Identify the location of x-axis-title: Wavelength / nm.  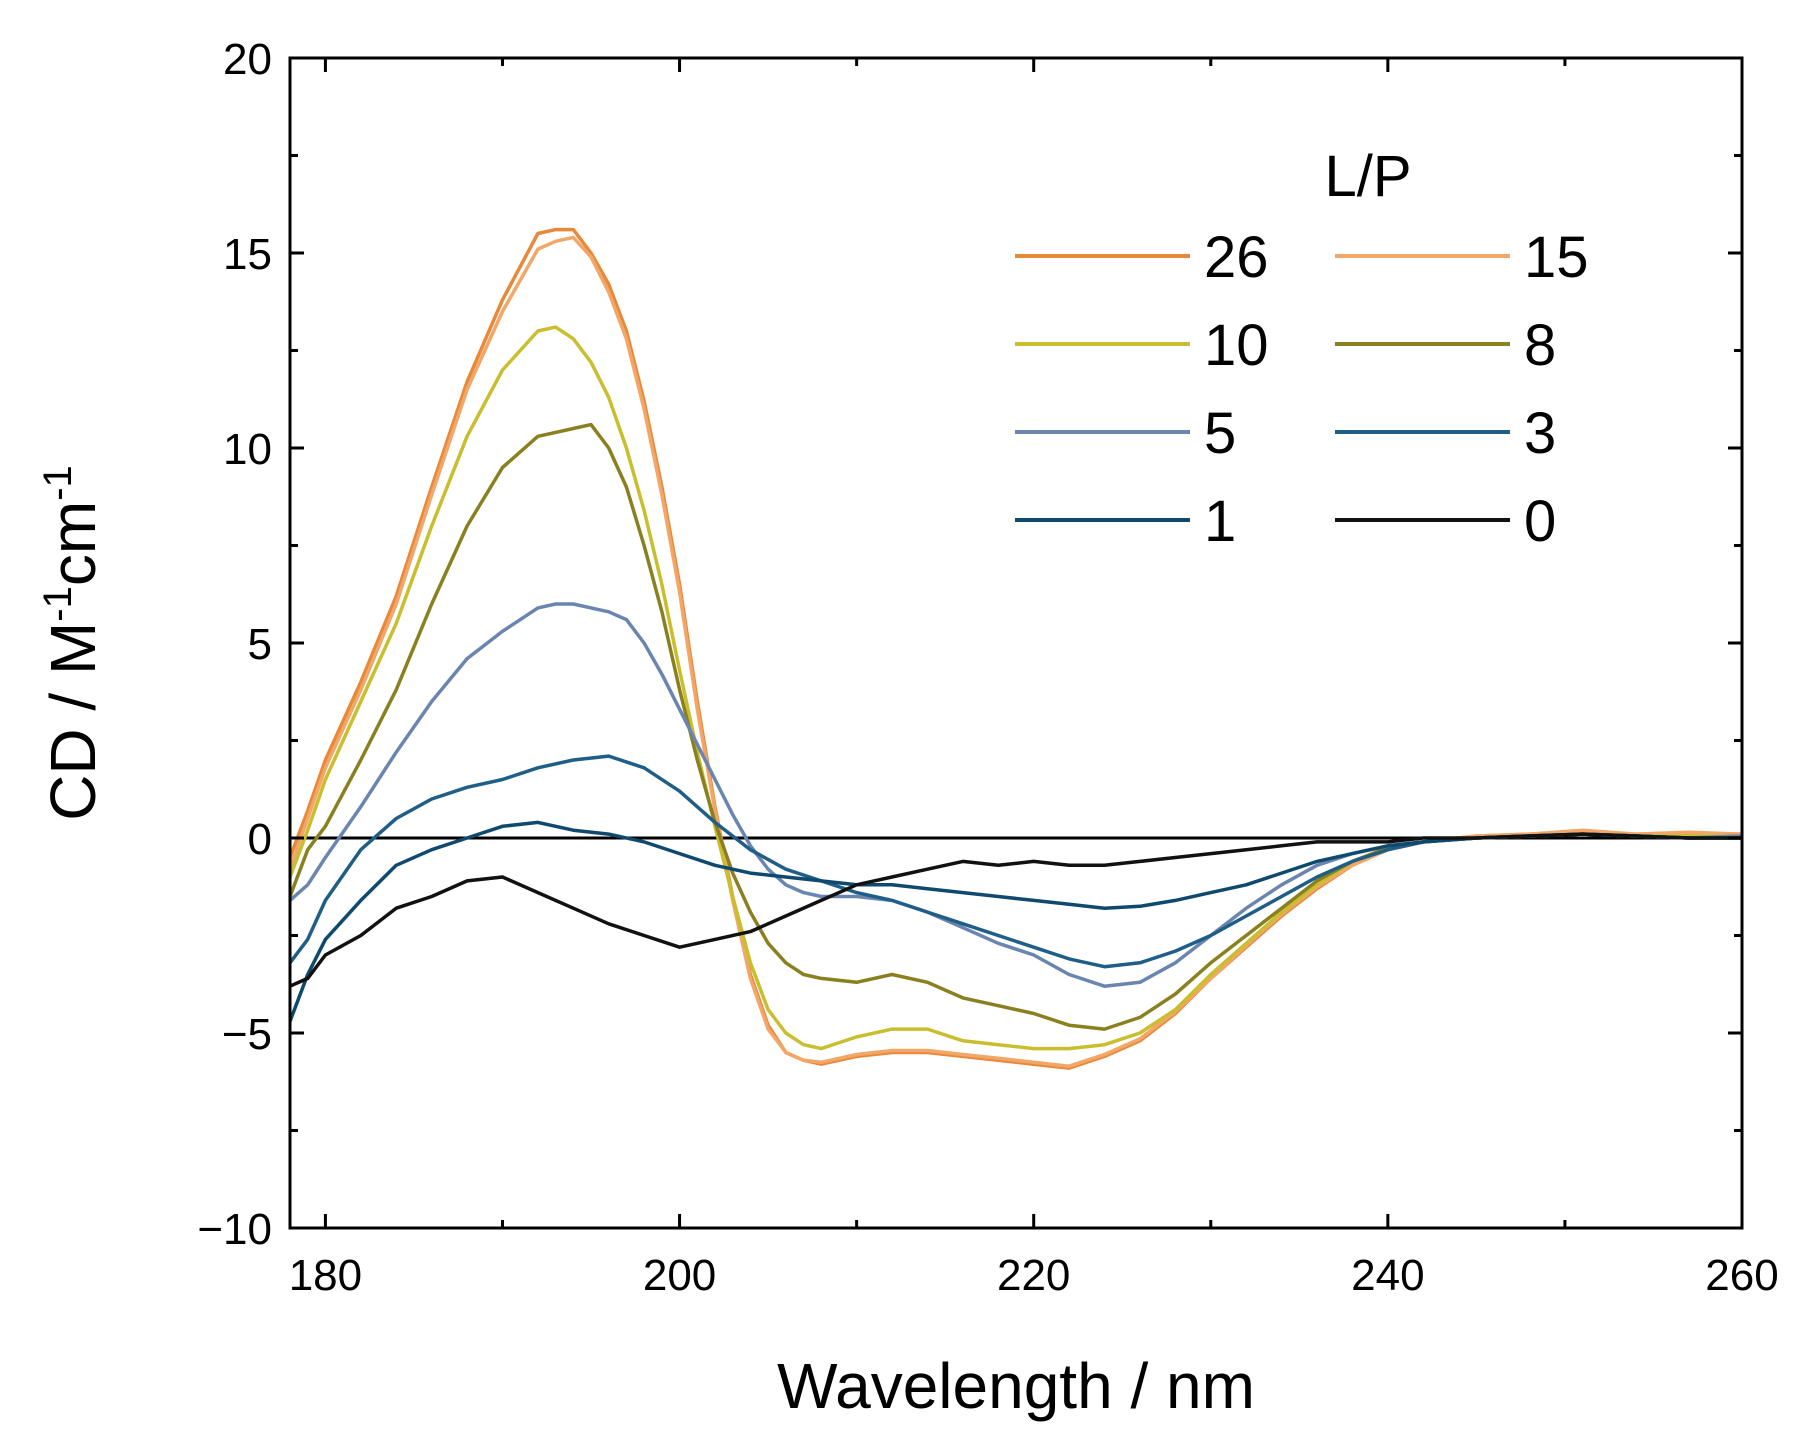
(1016, 1386).